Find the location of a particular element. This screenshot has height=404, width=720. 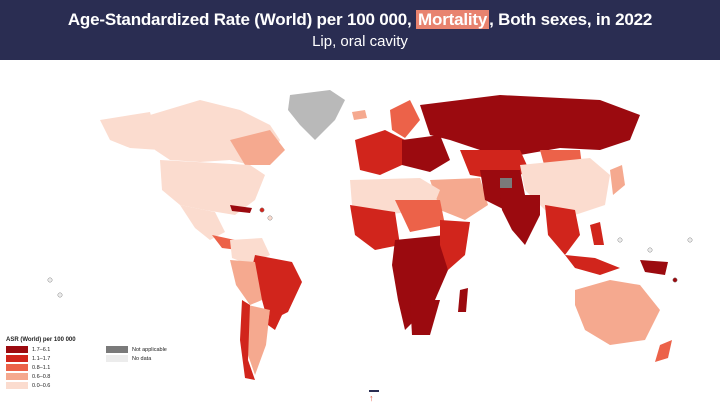

region-southern-africa is located at coordinates (425, 317).